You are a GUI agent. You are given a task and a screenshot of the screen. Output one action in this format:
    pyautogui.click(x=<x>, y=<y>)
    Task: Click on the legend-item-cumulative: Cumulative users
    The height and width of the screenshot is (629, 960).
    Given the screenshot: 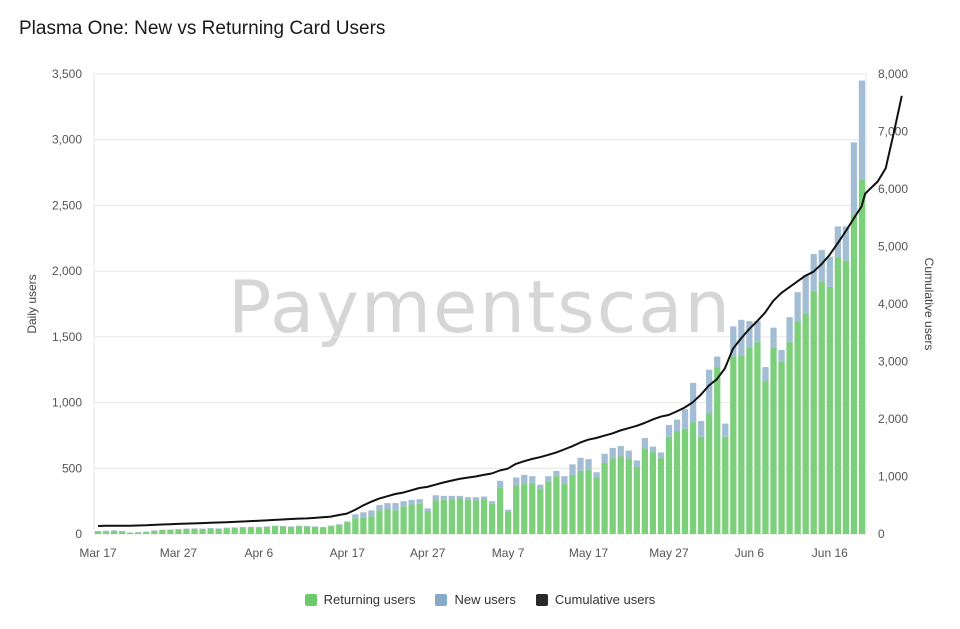 What is the action you would take?
    pyautogui.click(x=595, y=599)
    